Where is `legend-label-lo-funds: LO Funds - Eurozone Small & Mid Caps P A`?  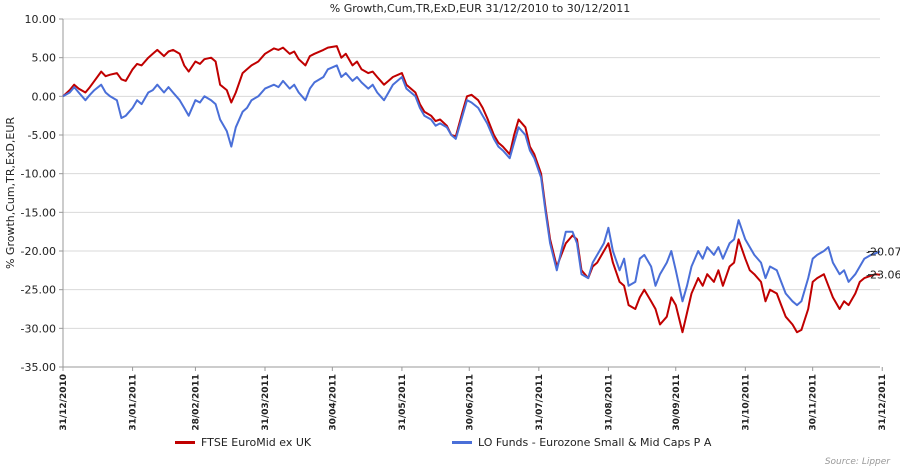 legend-label-lo-funds: LO Funds - Eurozone Small & Mid Caps P A is located at coordinates (595, 442).